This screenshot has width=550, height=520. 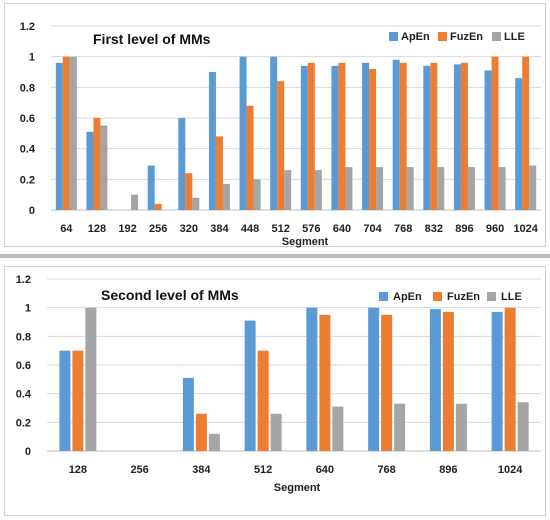 I want to click on y-tick-label: 1, so click(x=28, y=309).